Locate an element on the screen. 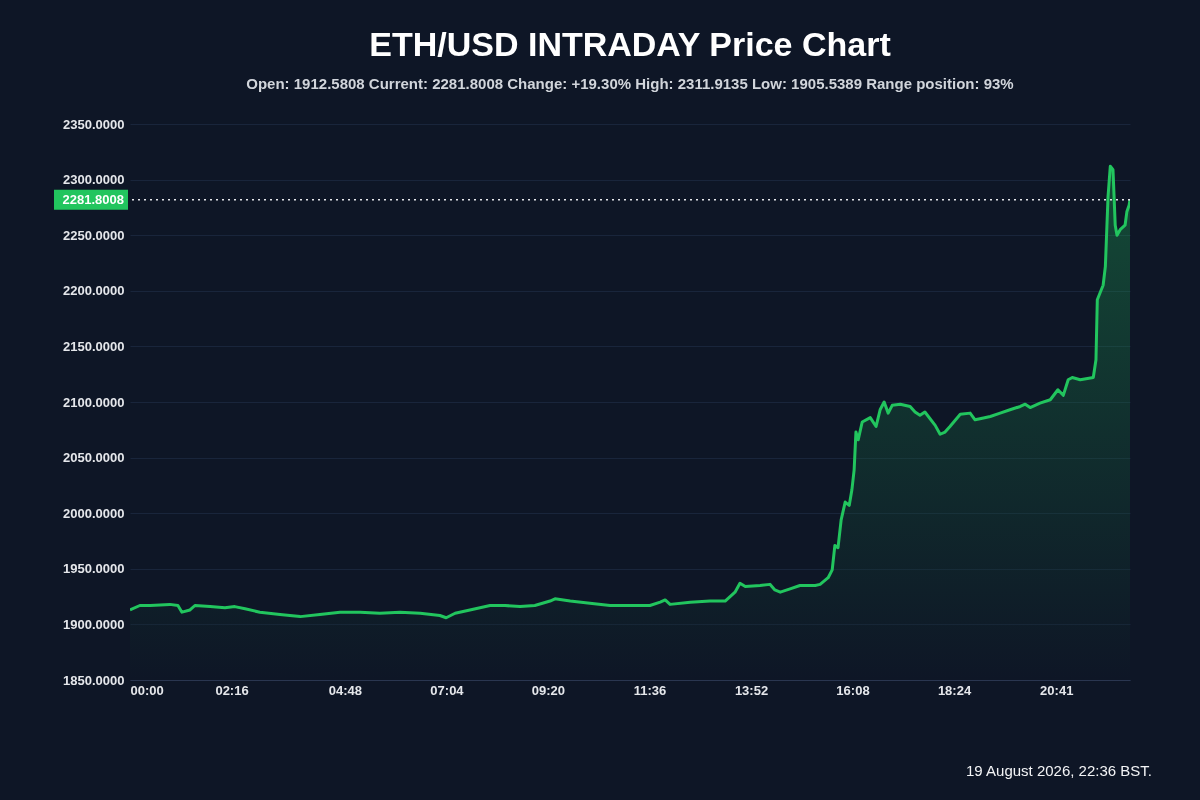  x-tick-label: 09:20 is located at coordinates (548, 690).